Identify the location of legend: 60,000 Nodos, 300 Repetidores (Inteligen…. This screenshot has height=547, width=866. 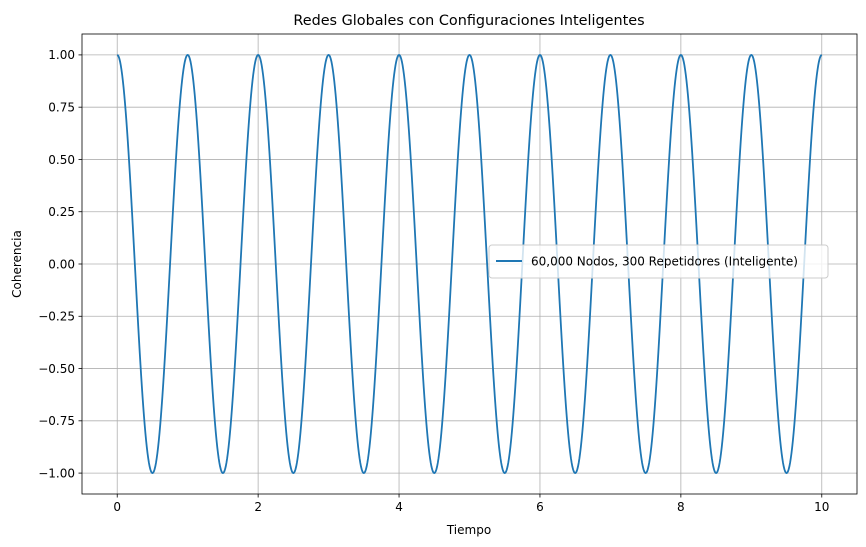
(658, 261).